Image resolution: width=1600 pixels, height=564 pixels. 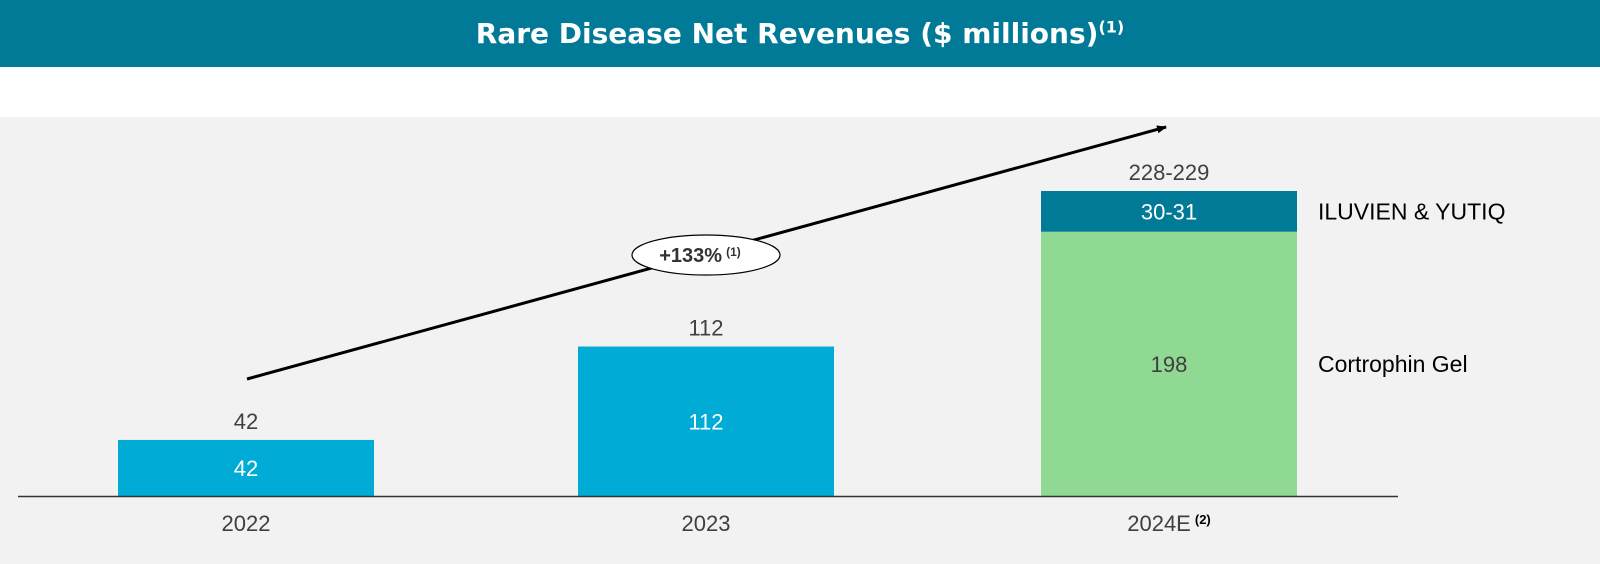 I want to click on growth-text: +133%, so click(x=690, y=256).